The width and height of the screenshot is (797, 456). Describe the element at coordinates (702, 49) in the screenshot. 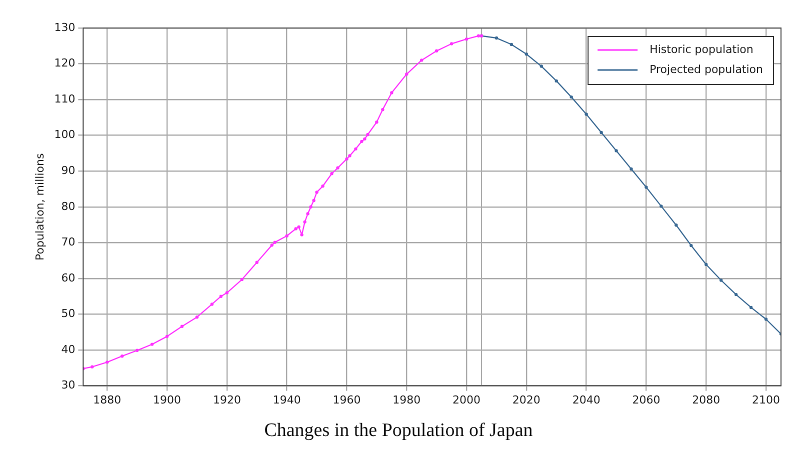

I see `legend-label: Historic population` at that location.